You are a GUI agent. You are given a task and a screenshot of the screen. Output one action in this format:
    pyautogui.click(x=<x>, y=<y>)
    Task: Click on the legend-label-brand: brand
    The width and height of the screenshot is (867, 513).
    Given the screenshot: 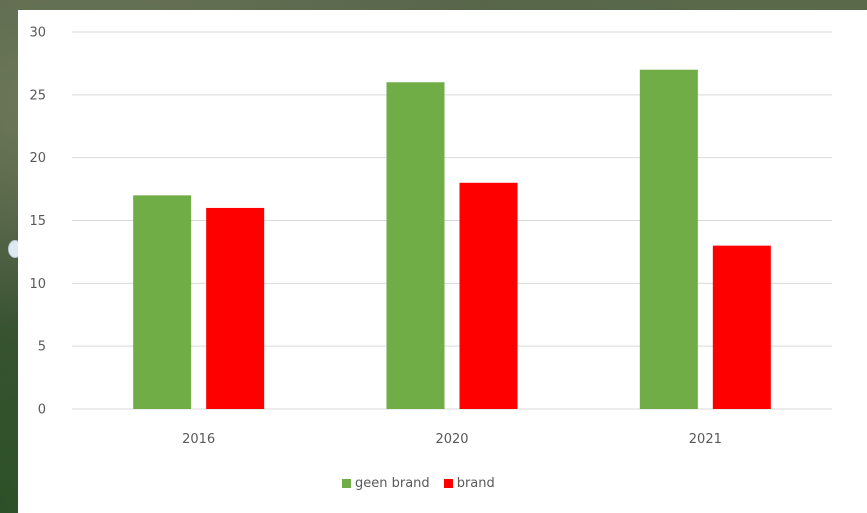 What is the action you would take?
    pyautogui.click(x=475, y=483)
    